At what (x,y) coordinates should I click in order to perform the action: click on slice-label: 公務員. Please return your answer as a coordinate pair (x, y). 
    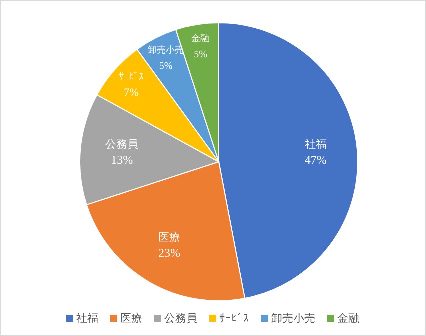
    Looking at the image, I should click on (122, 144).